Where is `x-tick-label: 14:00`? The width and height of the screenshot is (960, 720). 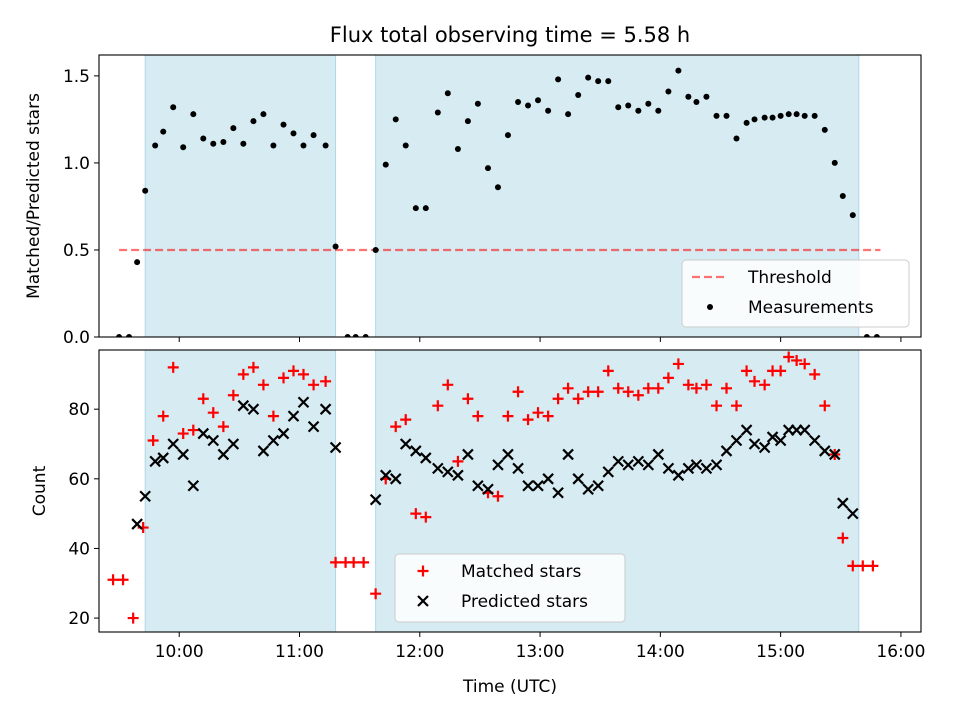 x-tick-label: 14:00 is located at coordinates (660, 652).